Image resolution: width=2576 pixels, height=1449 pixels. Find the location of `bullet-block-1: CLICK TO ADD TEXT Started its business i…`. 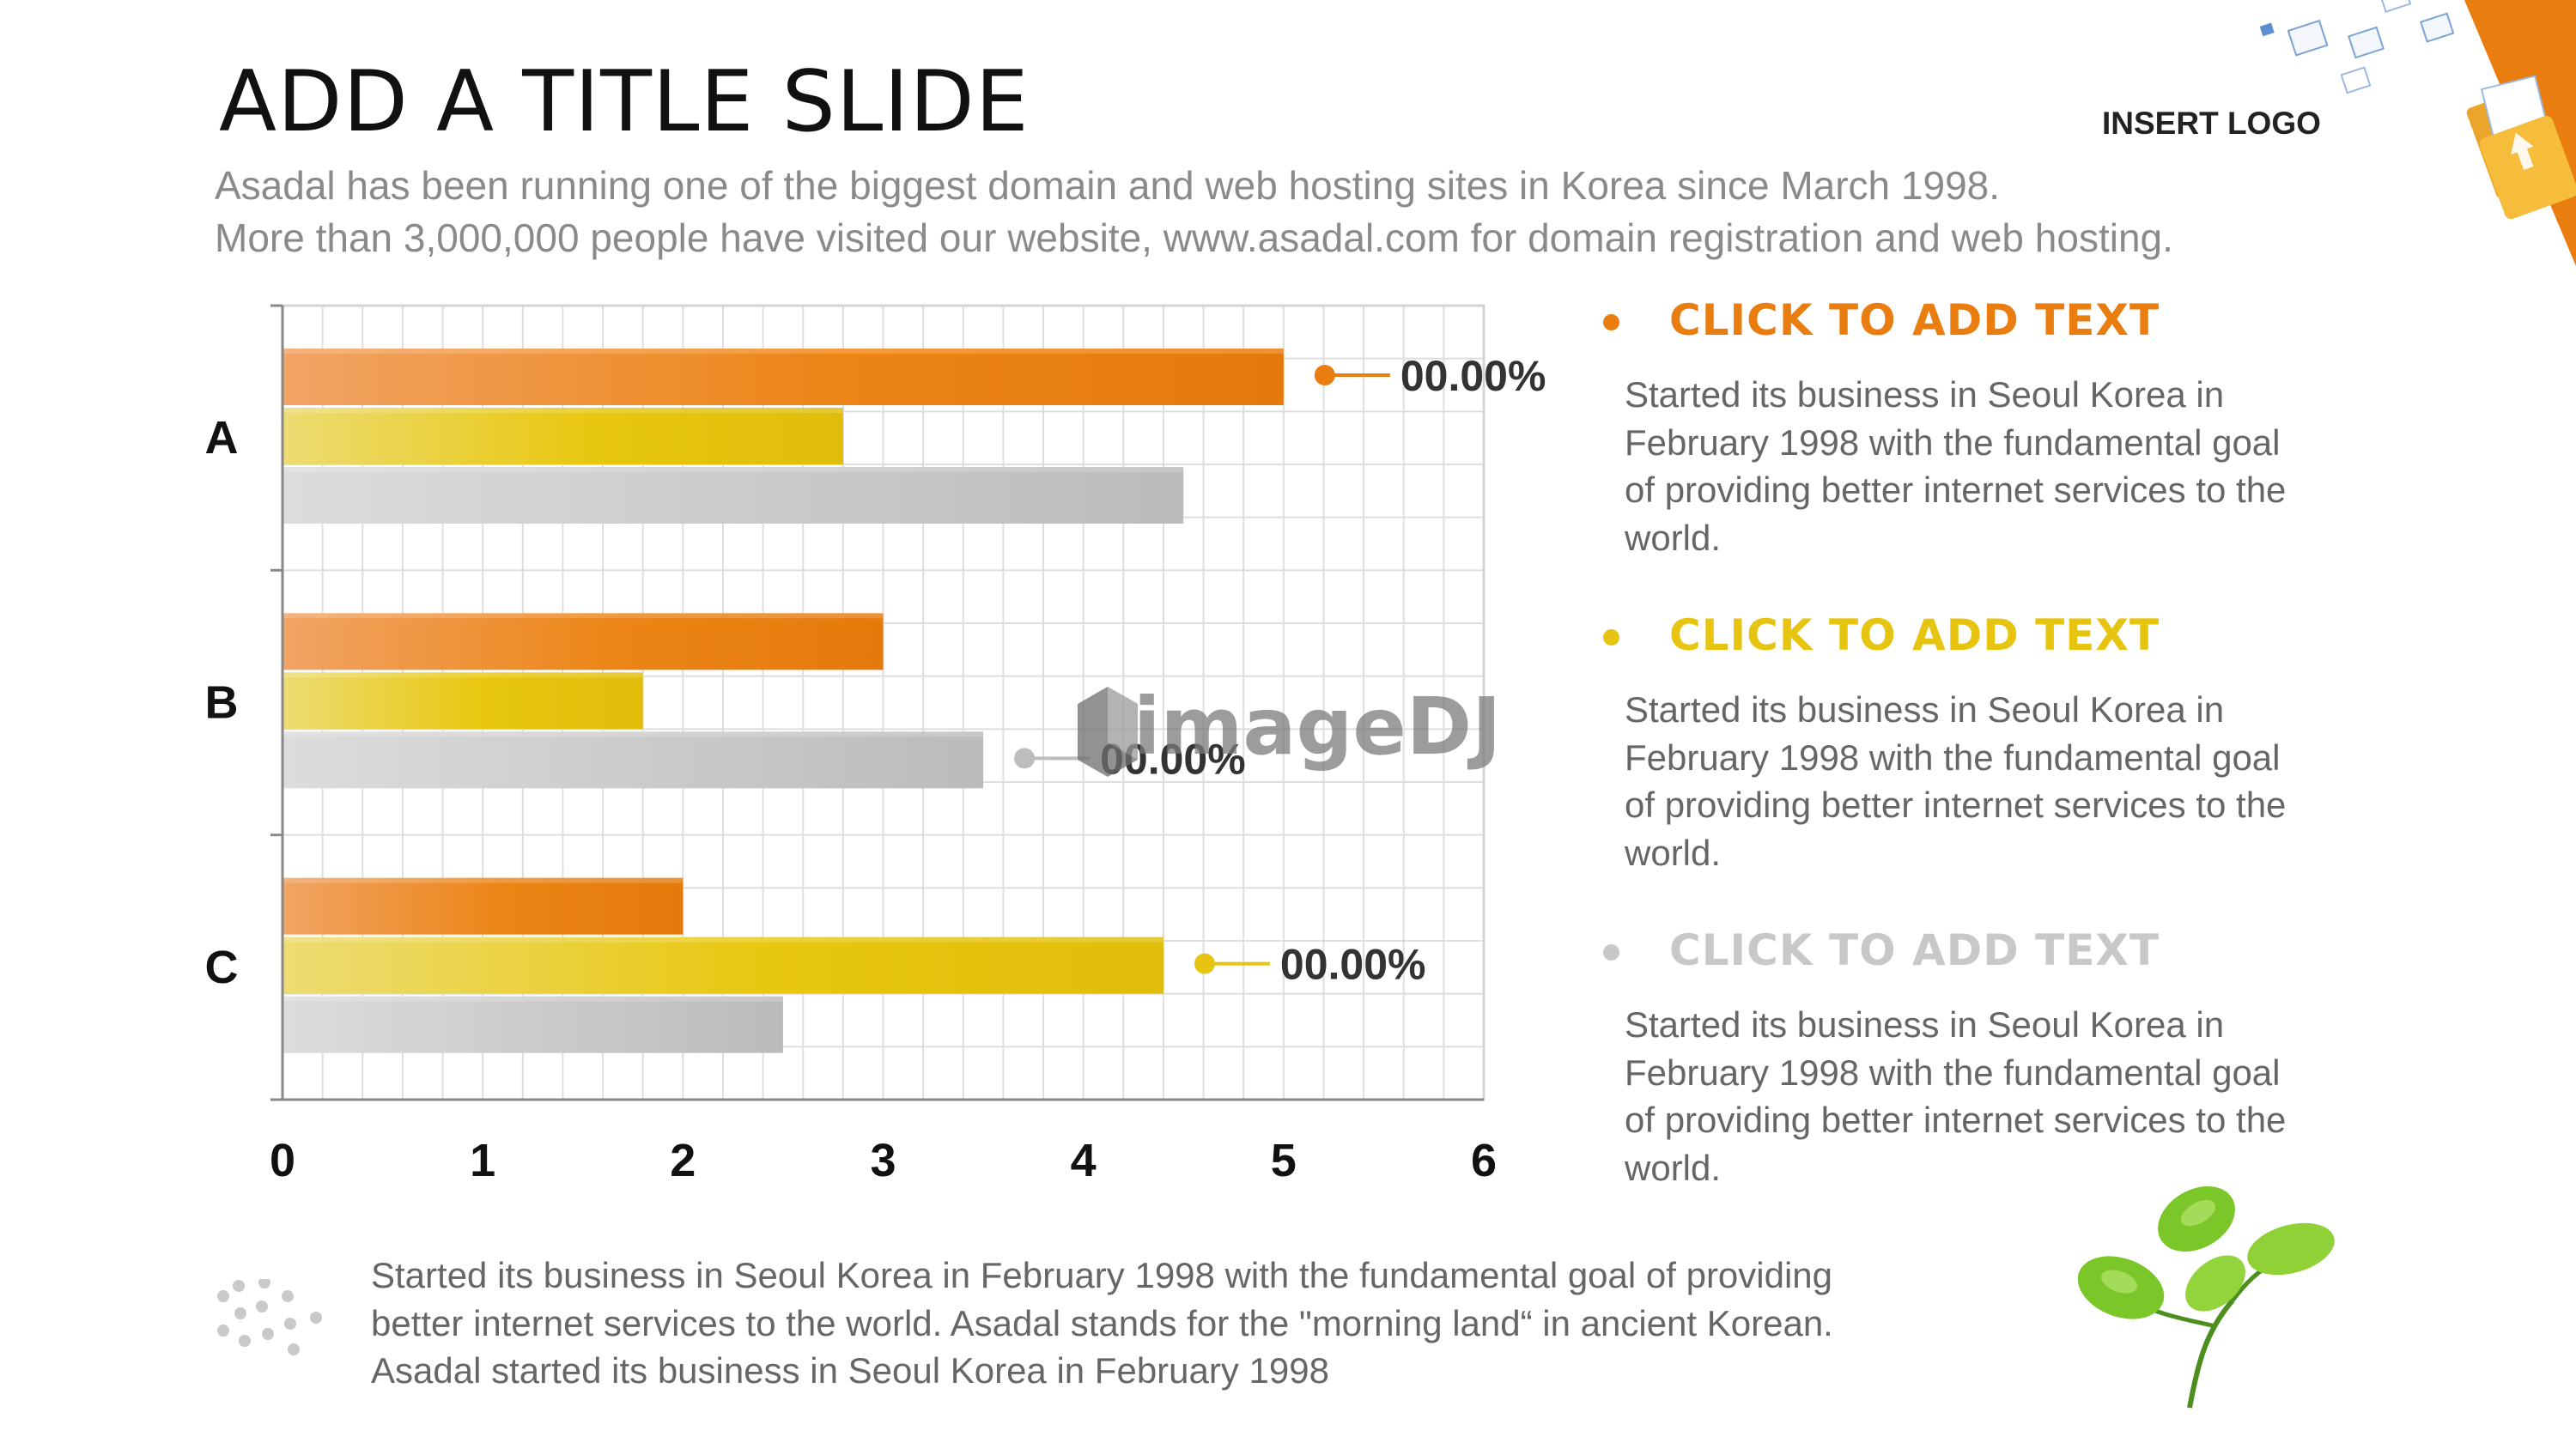

bullet-block-1: CLICK TO ADD TEXT Started its business i… is located at coordinates (1983, 428).